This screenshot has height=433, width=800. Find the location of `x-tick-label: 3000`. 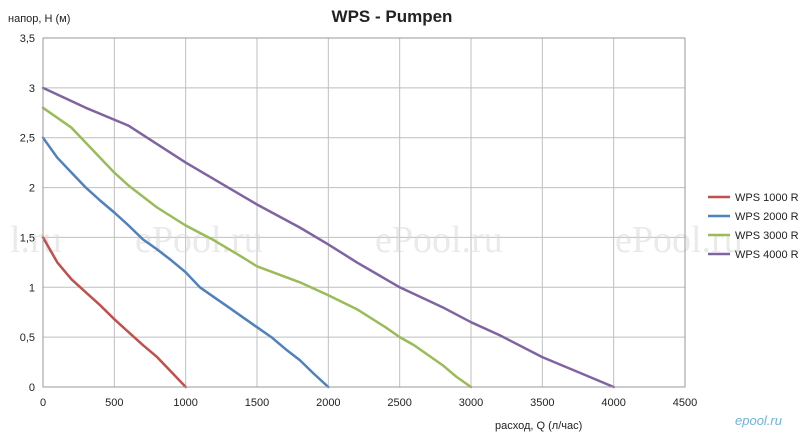

x-tick-label: 3000 is located at coordinates (471, 403).